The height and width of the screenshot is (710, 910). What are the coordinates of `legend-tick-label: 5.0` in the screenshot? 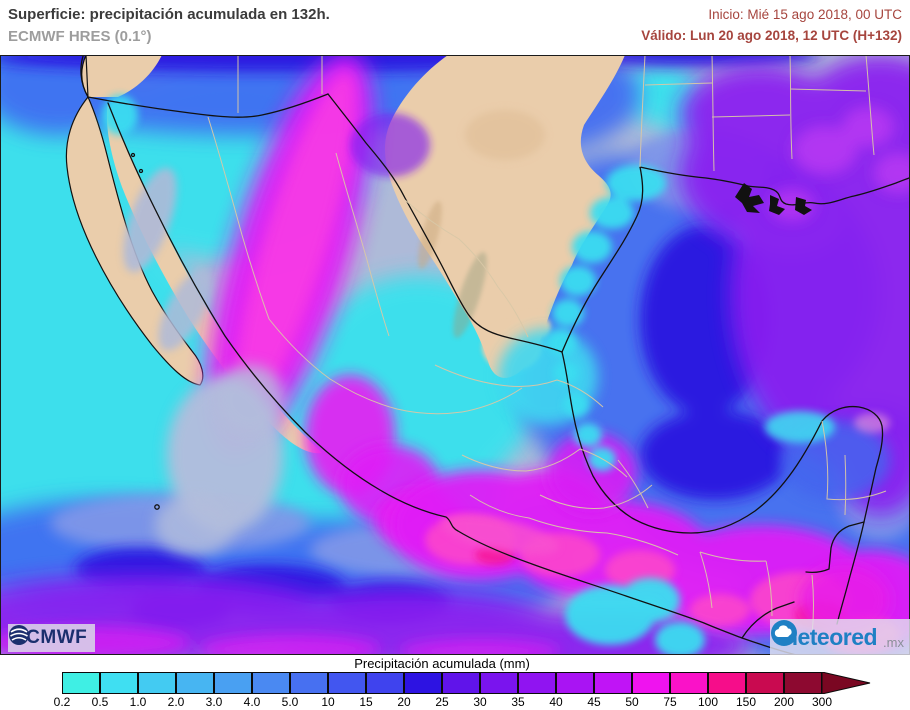 It's located at (290, 702).